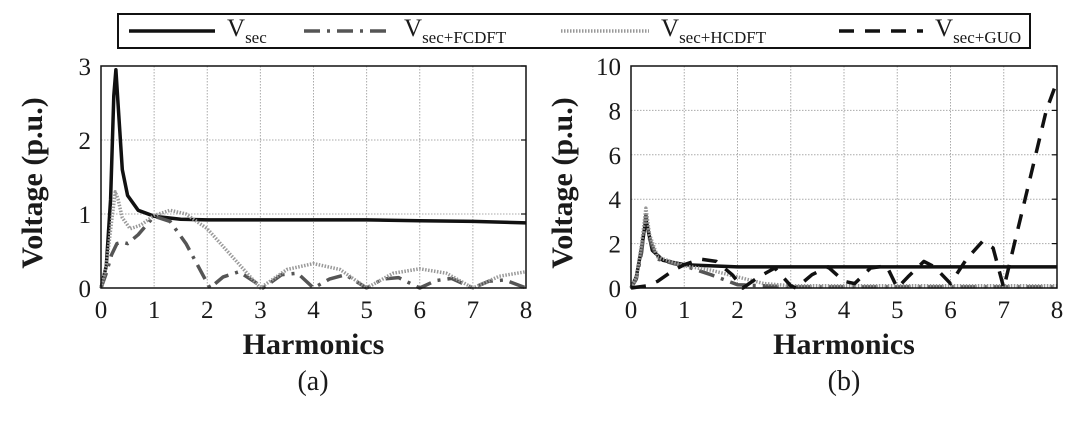  I want to click on series-line-sec-fcdft, so click(843, 250).